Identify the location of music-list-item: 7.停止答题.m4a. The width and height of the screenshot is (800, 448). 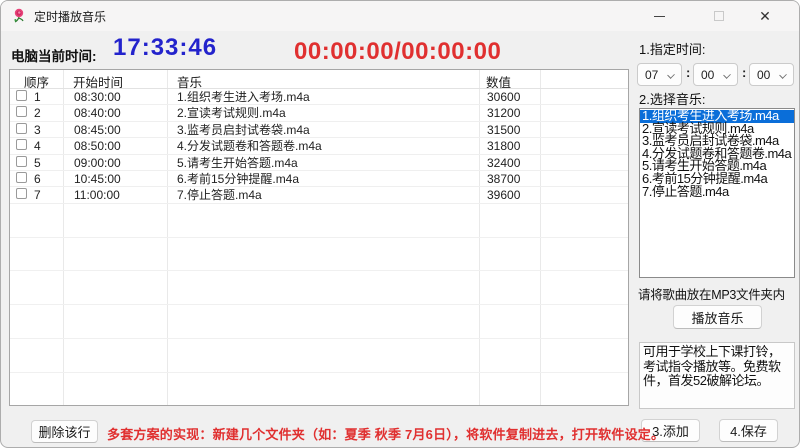
(685, 191).